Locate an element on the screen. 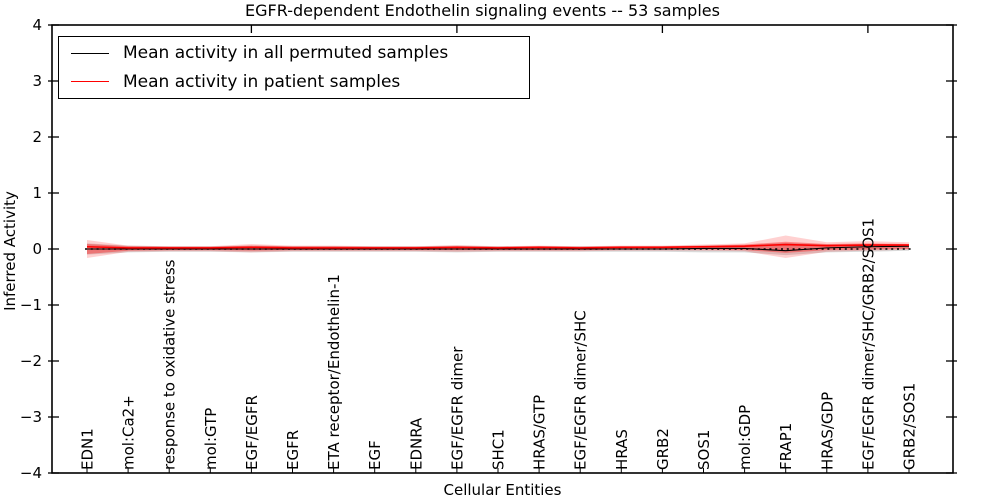 This screenshot has width=1000, height=500. x-category-label: SHC1 is located at coordinates (499, 449).